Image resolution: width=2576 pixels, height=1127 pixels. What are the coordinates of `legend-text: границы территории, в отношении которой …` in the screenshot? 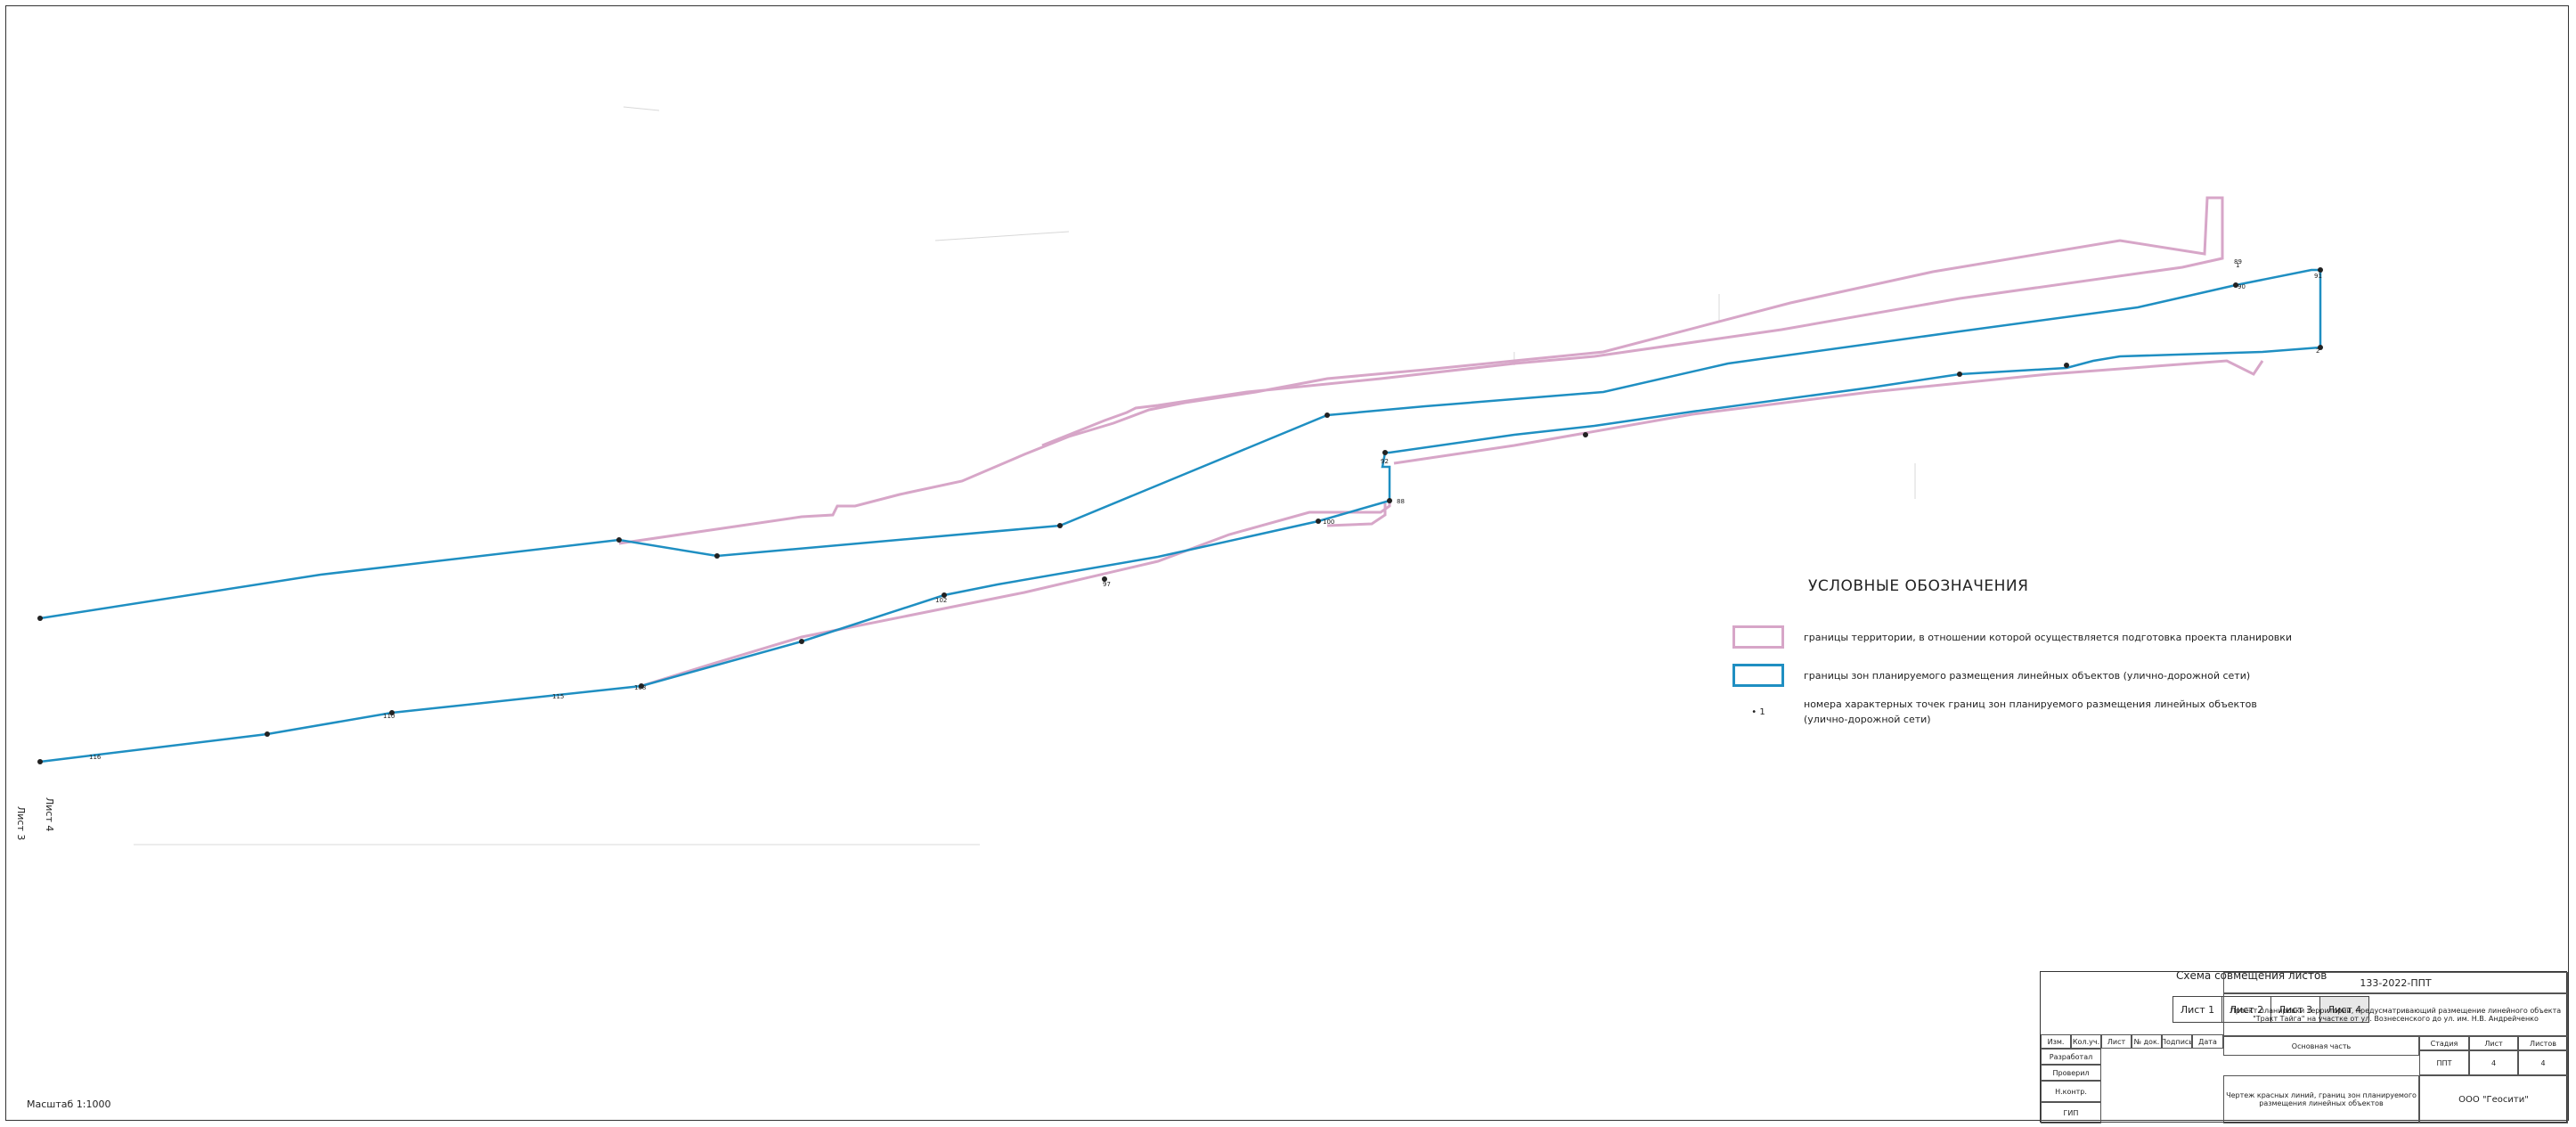 It's located at (2049, 637).